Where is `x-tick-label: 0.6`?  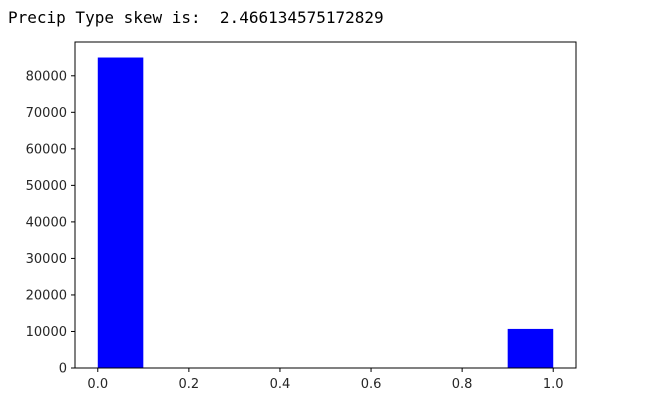
x-tick-label: 0.6 is located at coordinates (371, 384).